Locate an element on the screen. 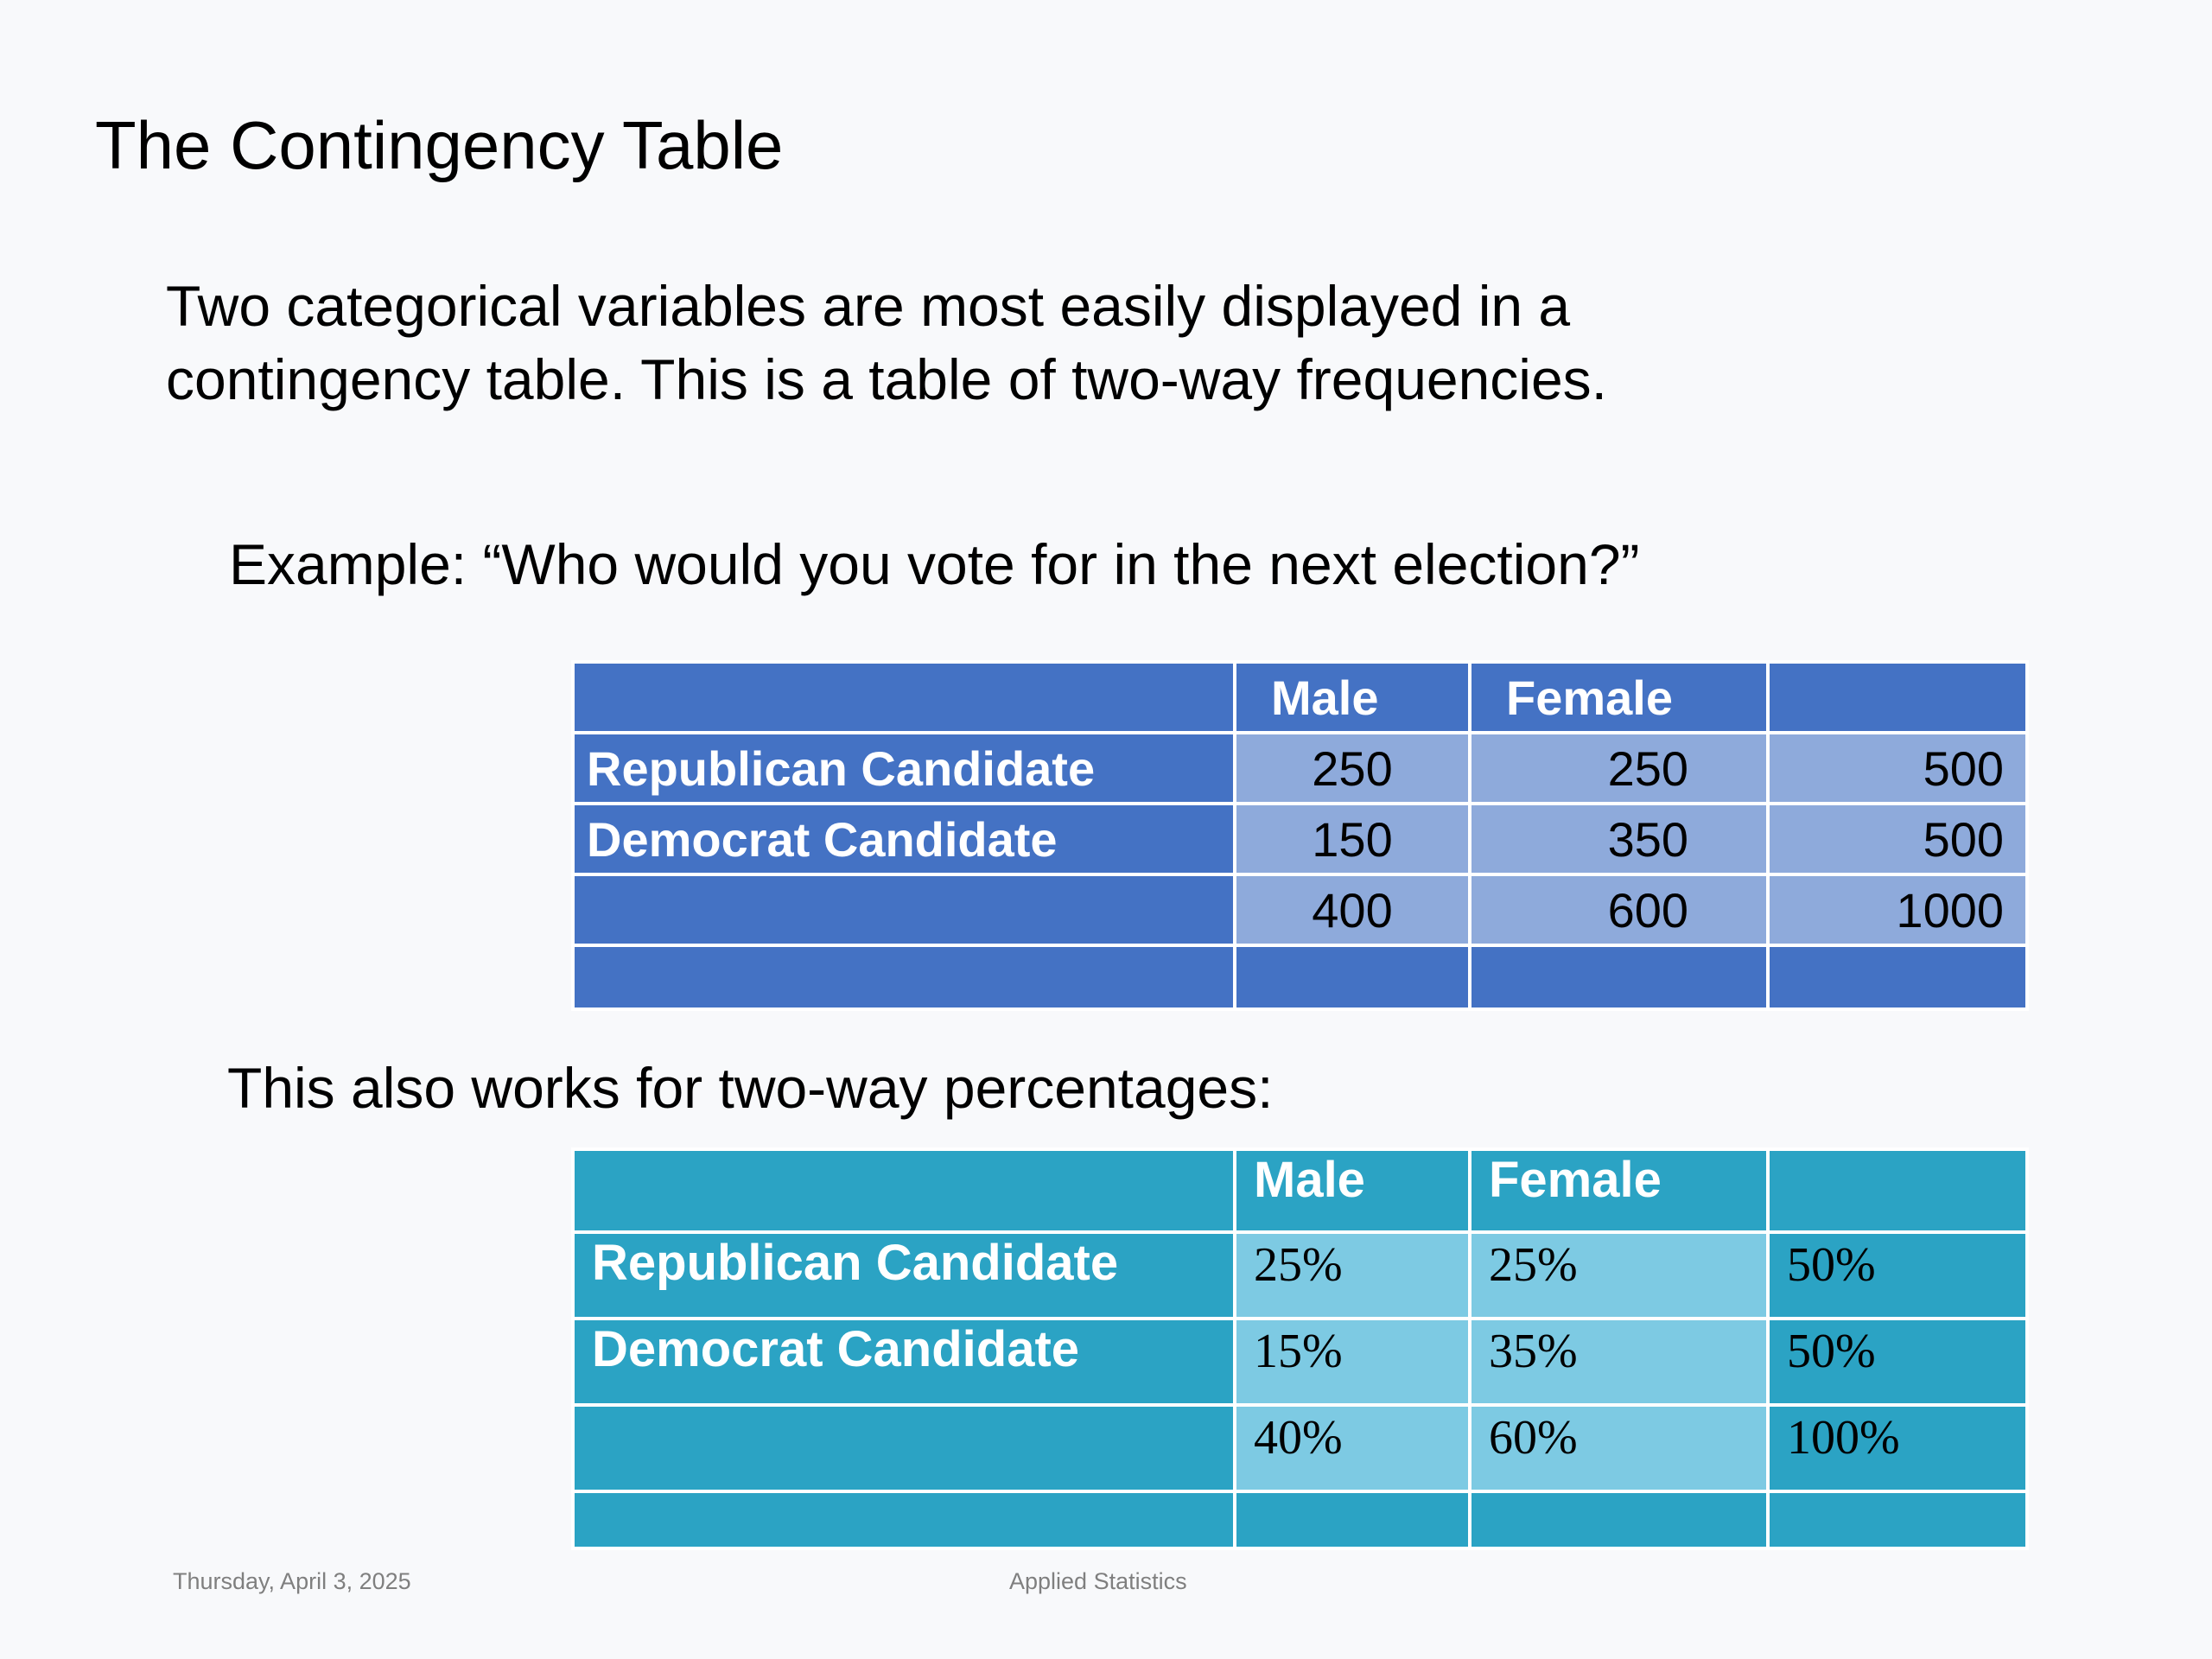 The width and height of the screenshot is (2212, 1659). cell-female: 250 is located at coordinates (1619, 768).